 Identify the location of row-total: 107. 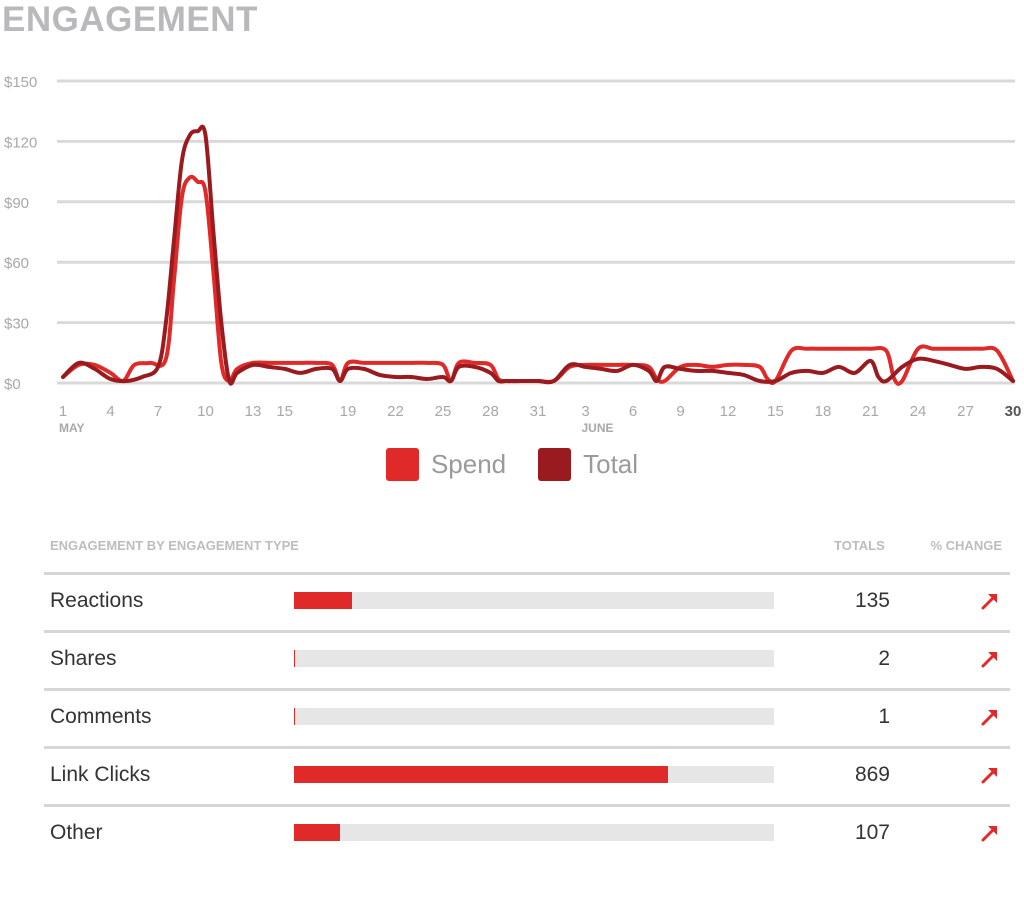
(872, 832).